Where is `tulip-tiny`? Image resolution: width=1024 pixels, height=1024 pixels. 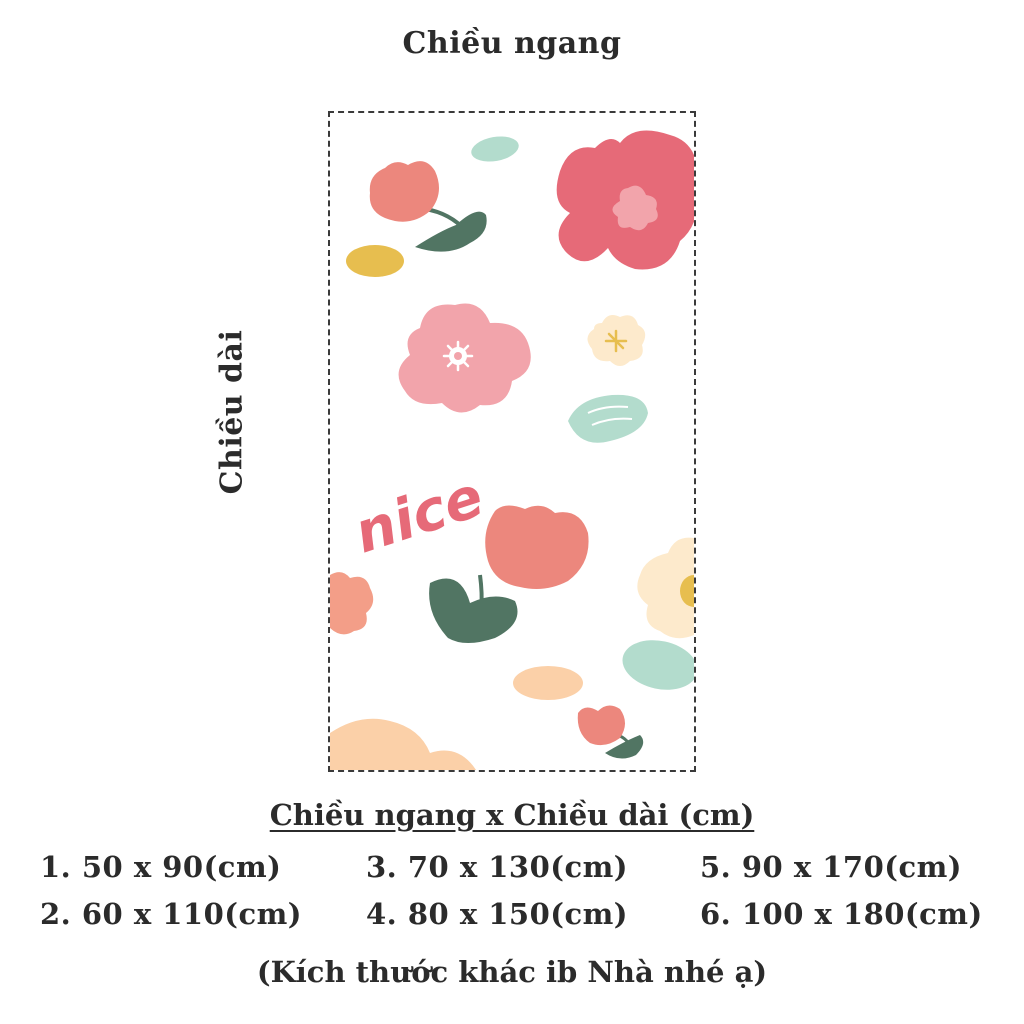
tulip-tiny is located at coordinates (610, 732).